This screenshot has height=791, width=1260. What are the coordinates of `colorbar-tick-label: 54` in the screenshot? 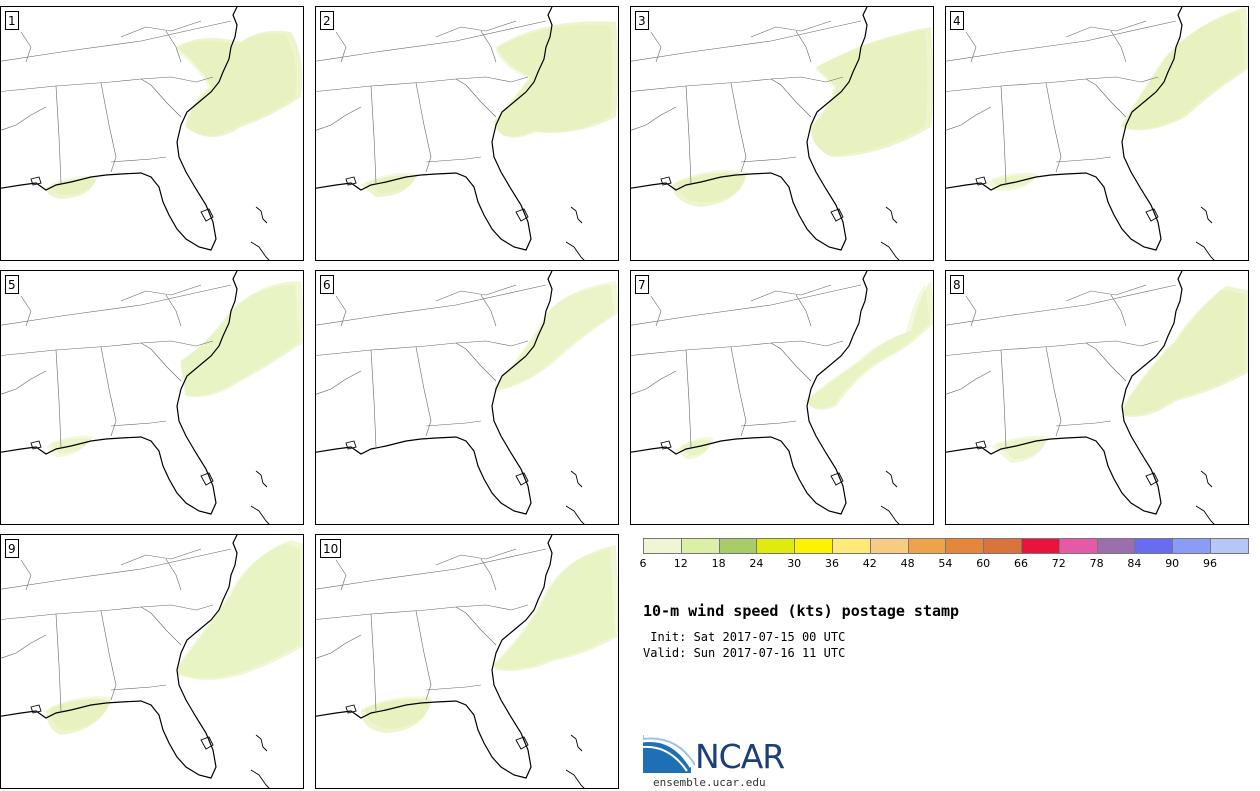 It's located at (945, 563).